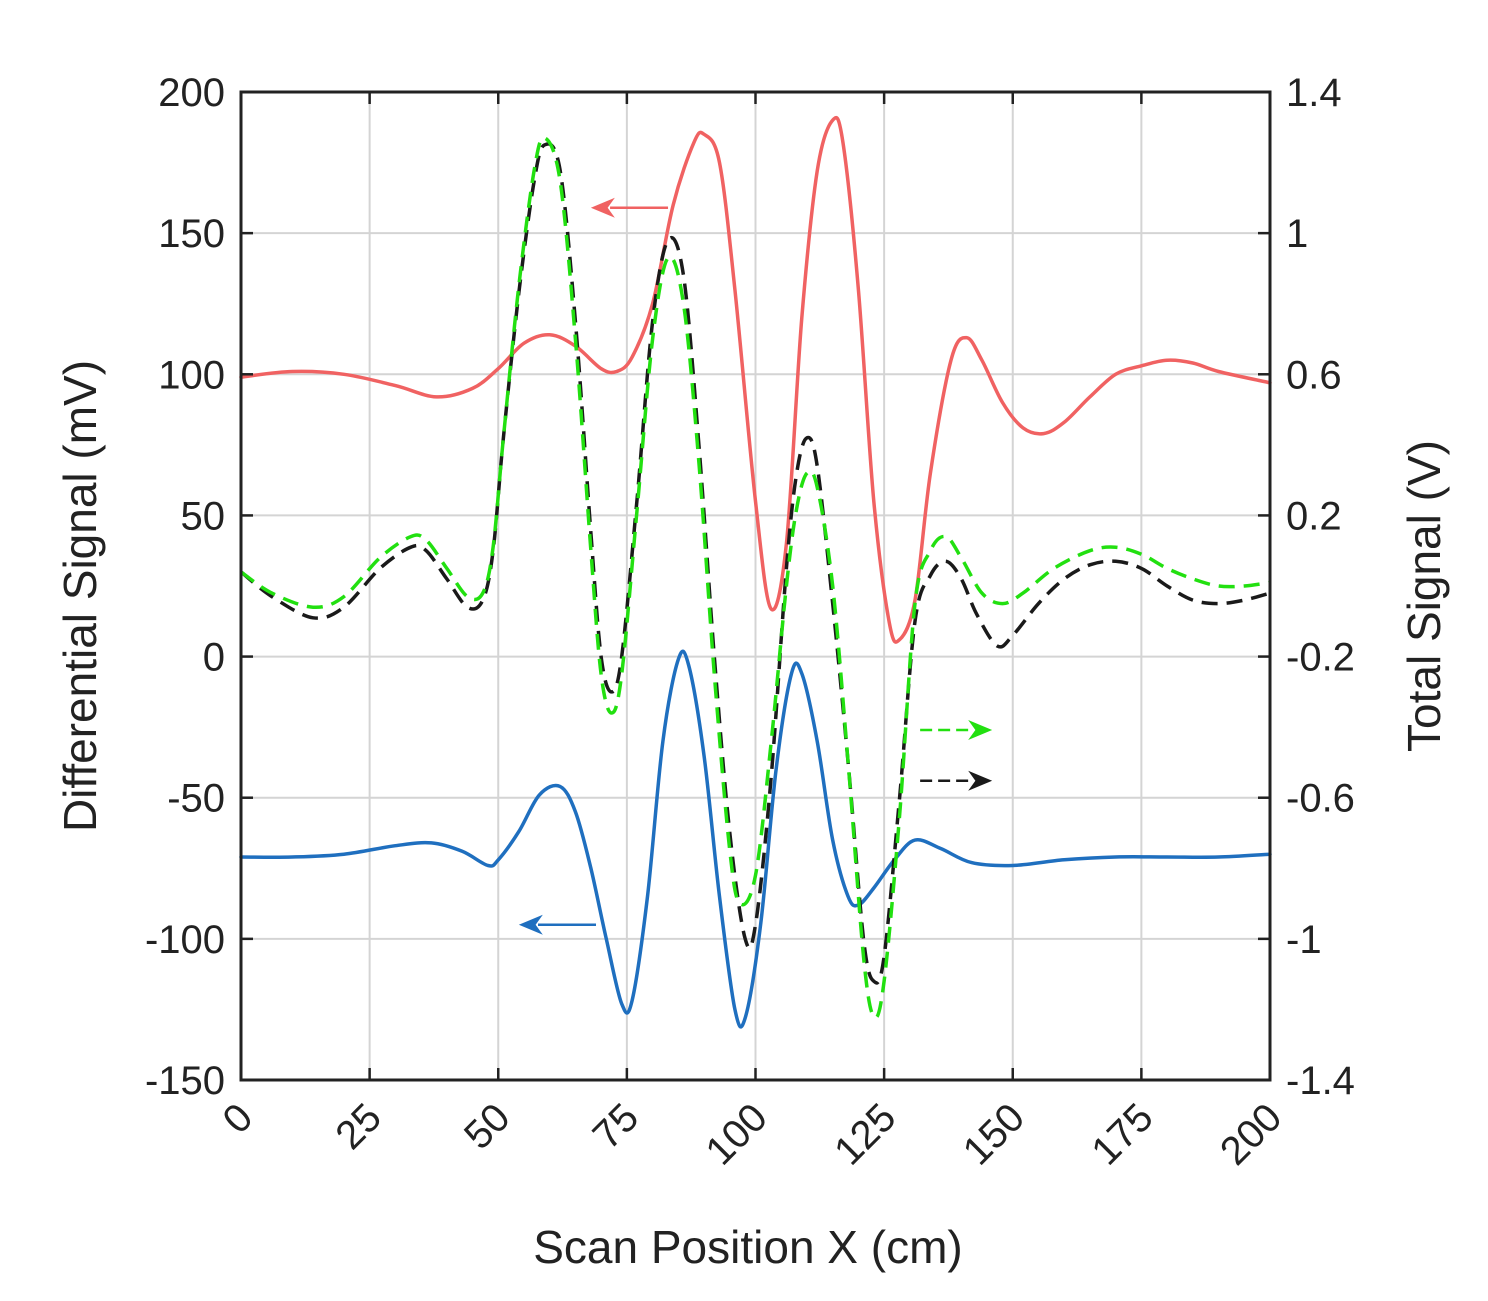 This screenshot has width=1488, height=1301. Describe the element at coordinates (1297, 234) in the screenshot. I see `y2-tick-label: 1` at that location.